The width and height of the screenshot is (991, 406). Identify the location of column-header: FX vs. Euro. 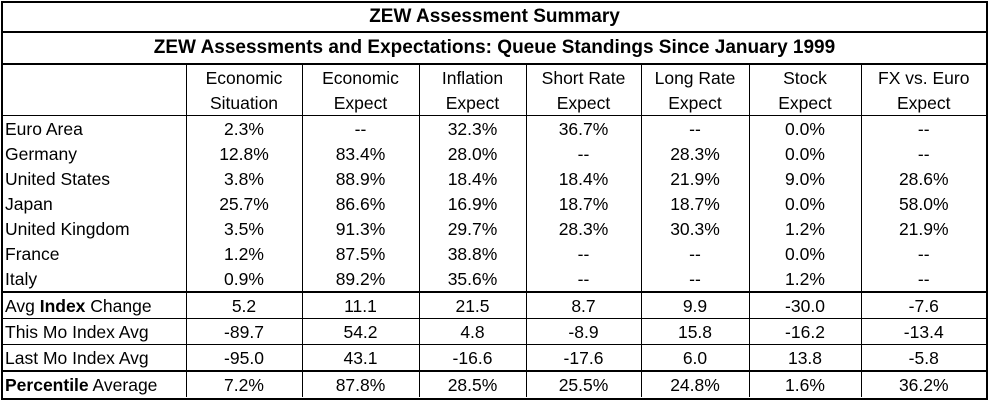
(923, 77).